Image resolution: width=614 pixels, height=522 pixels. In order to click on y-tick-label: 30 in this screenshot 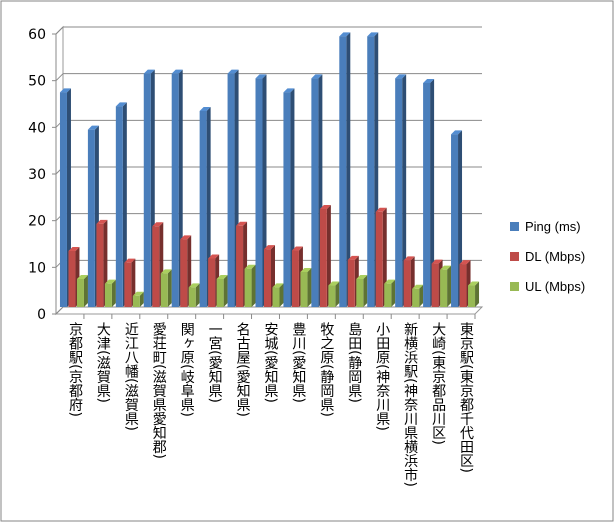, I will do `click(37, 175)`.